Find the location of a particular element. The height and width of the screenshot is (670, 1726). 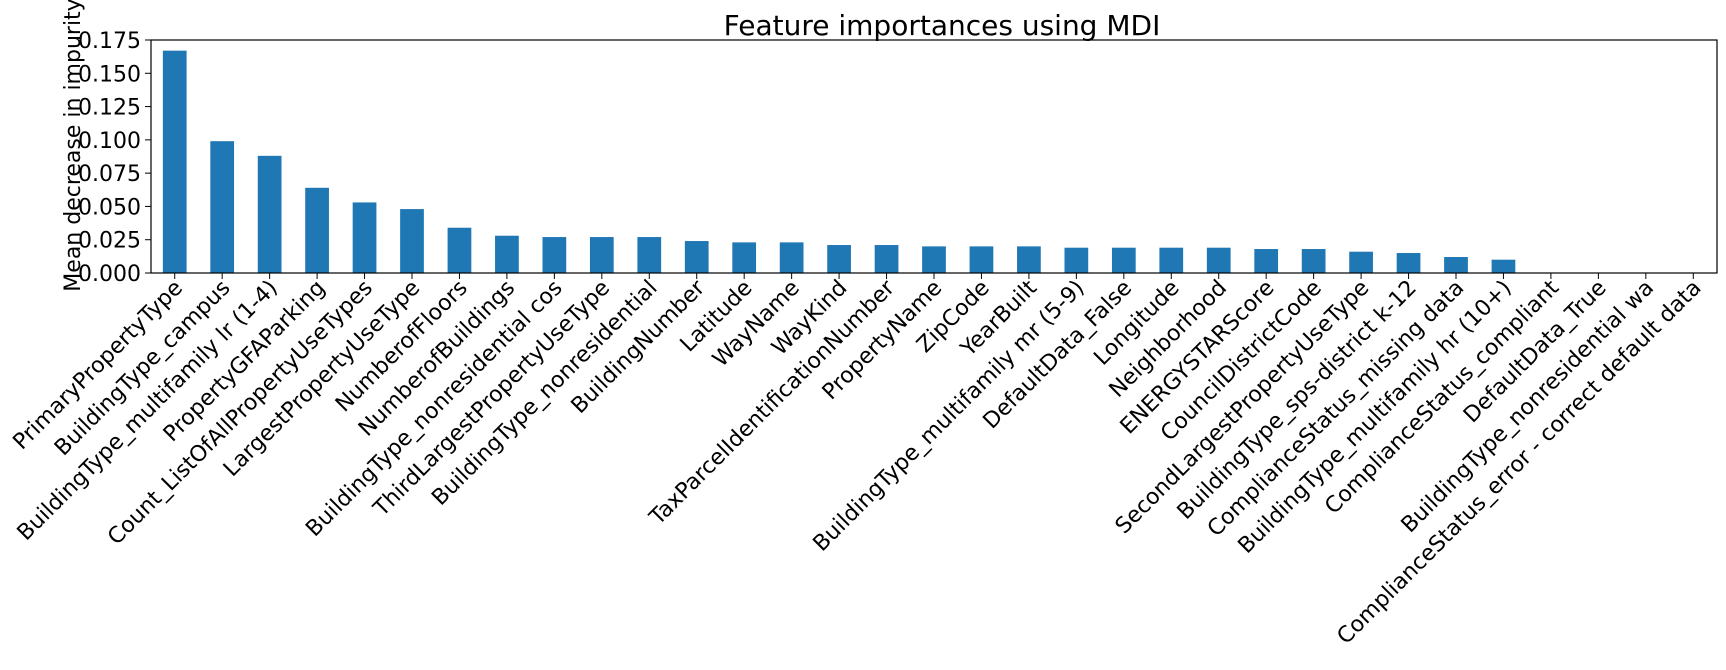

y-tick-label: 0.075 is located at coordinates (109, 174).